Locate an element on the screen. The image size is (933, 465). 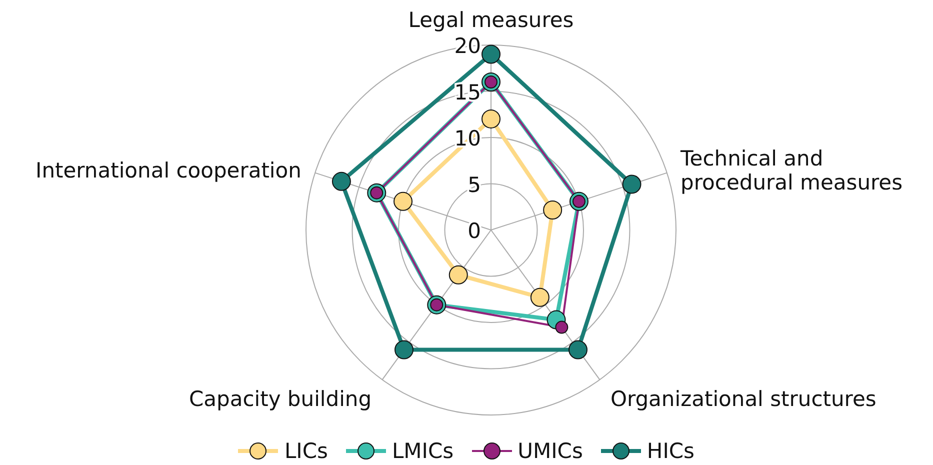
legend-label: LICs is located at coordinates (306, 451).